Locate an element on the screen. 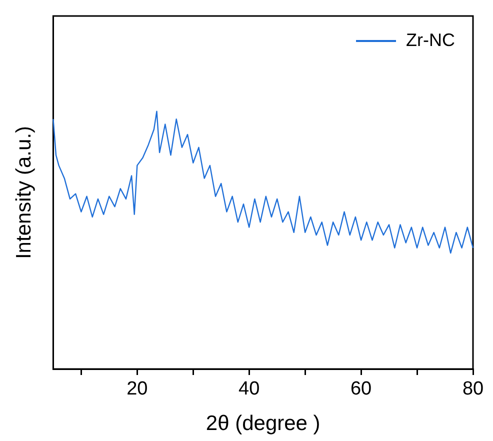 This screenshot has height=441, width=493. x-tick-label: 80 is located at coordinates (473, 389).